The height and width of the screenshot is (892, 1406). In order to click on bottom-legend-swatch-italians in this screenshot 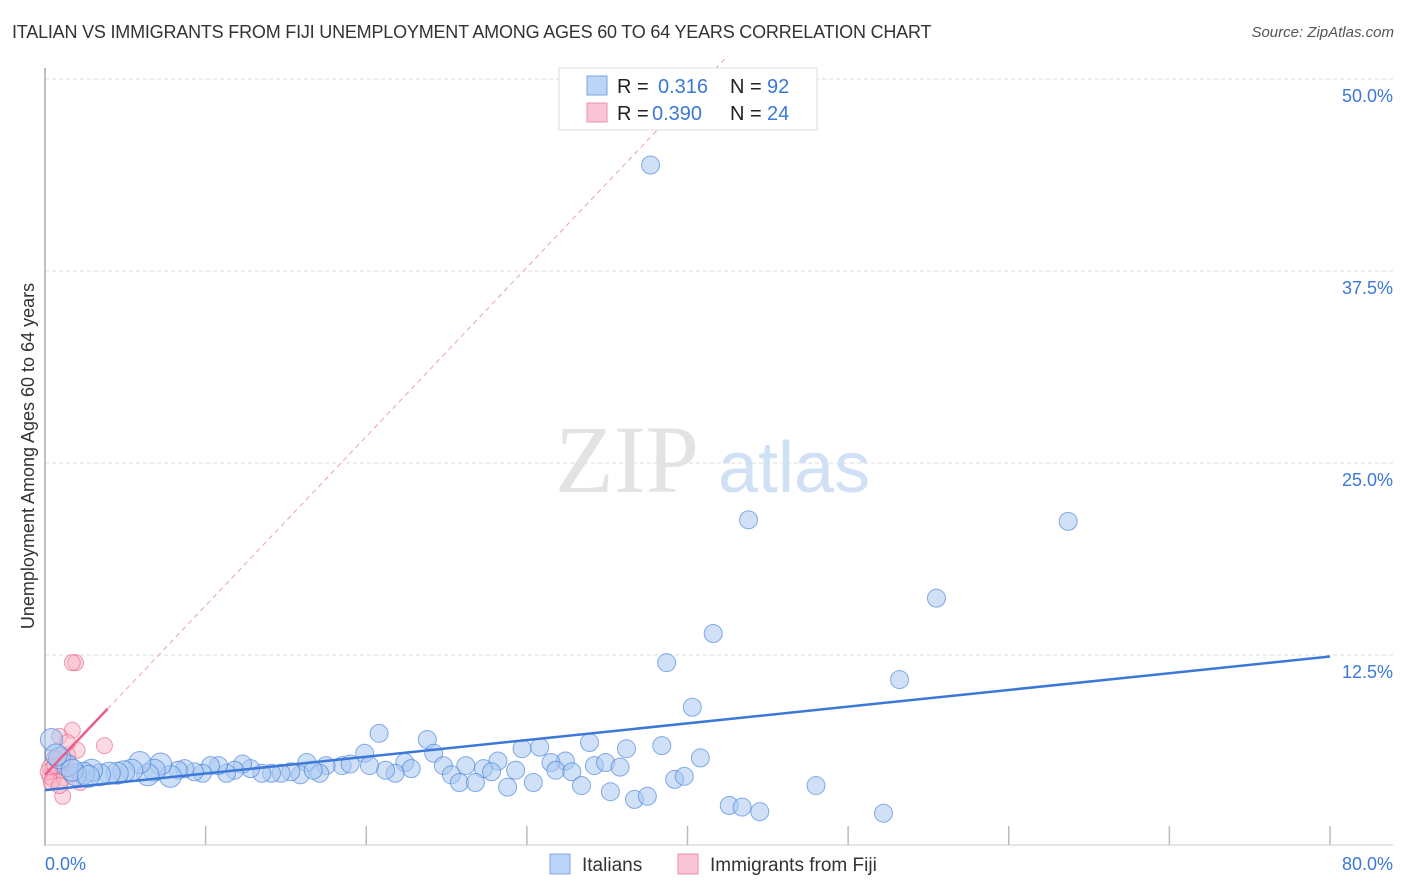, I will do `click(560, 864)`.